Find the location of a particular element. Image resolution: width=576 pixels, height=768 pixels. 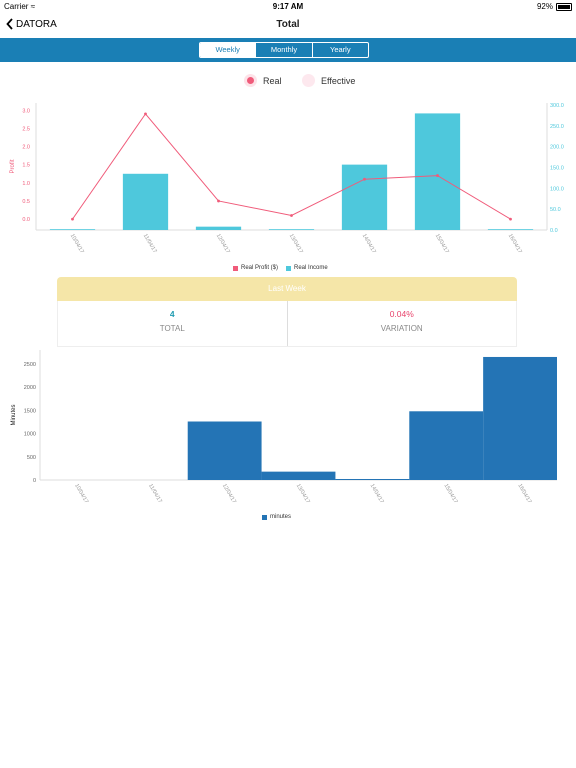

real-toggle-label: Real is located at coordinates (272, 80).